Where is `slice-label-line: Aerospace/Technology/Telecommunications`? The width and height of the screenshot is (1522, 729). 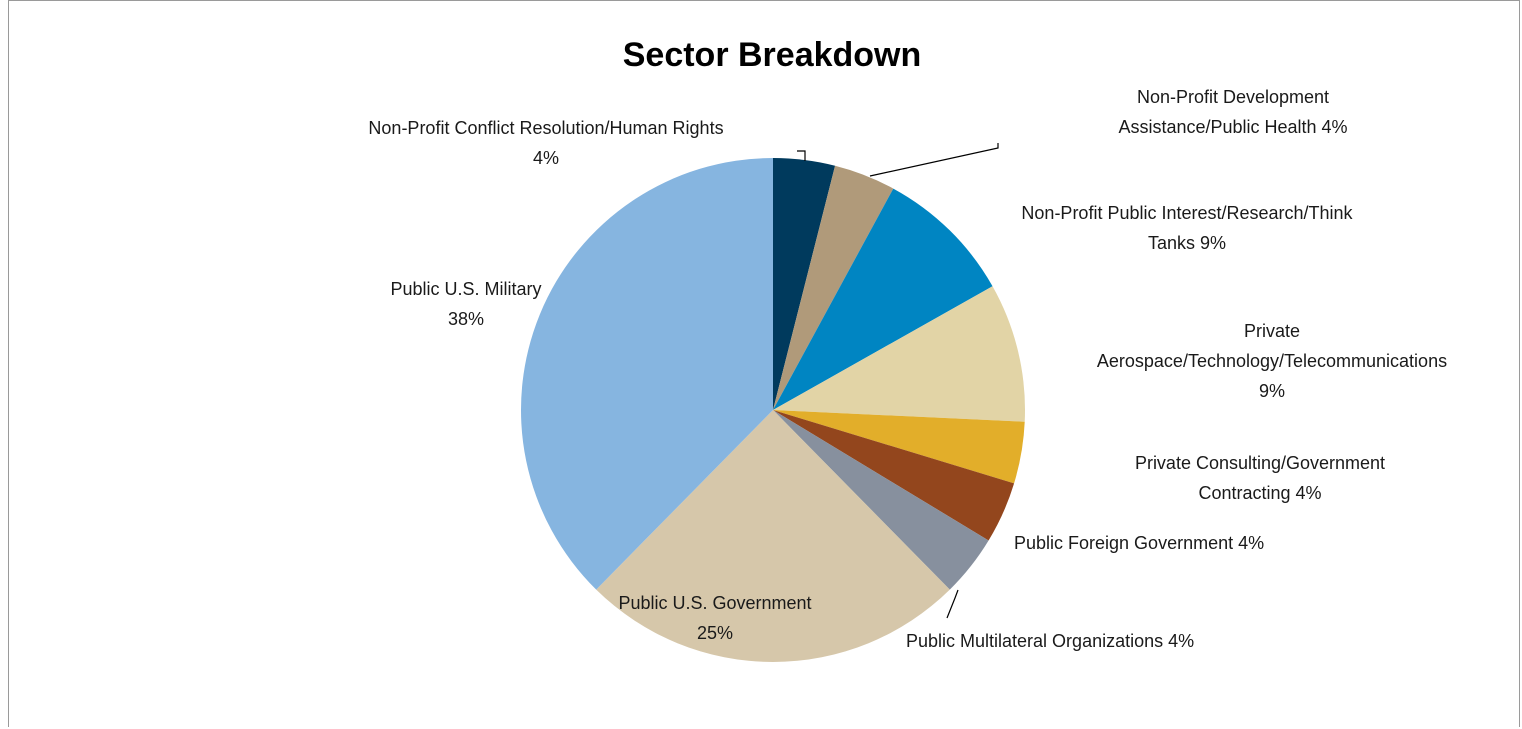 slice-label-line: Aerospace/Technology/Telecommunications is located at coordinates (1272, 361).